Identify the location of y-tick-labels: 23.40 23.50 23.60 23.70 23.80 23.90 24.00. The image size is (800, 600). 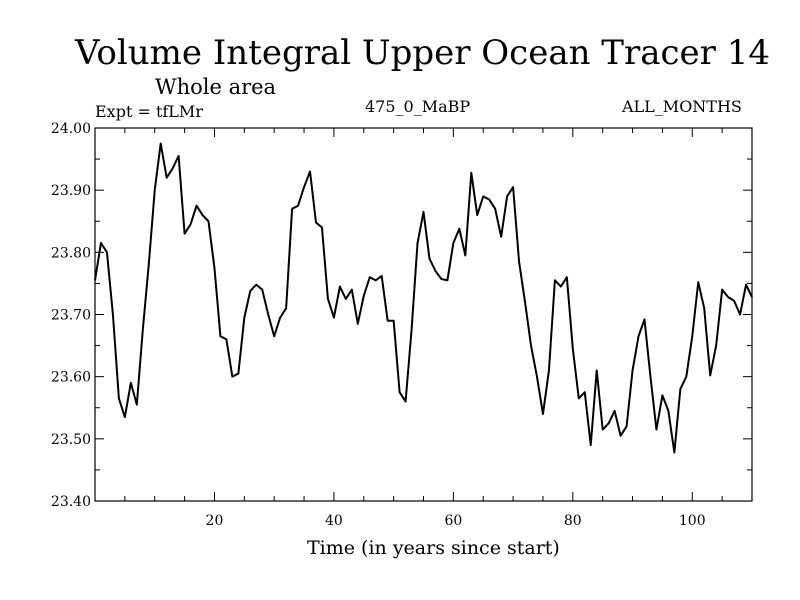
(71, 315).